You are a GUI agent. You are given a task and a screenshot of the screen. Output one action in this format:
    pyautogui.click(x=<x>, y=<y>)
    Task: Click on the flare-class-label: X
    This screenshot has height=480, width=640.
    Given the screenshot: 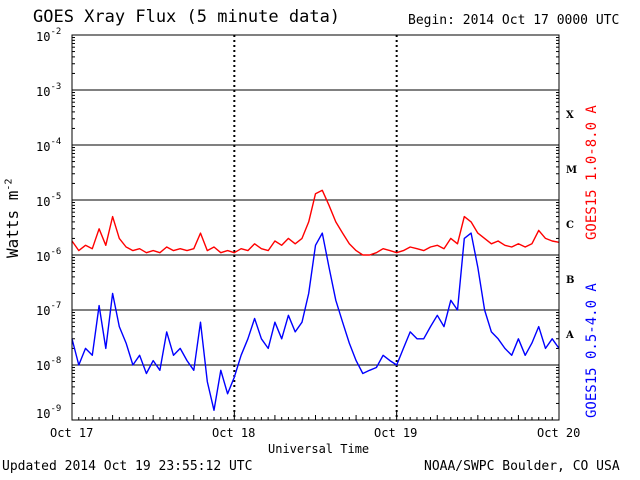 What is the action you would take?
    pyautogui.click(x=570, y=115)
    